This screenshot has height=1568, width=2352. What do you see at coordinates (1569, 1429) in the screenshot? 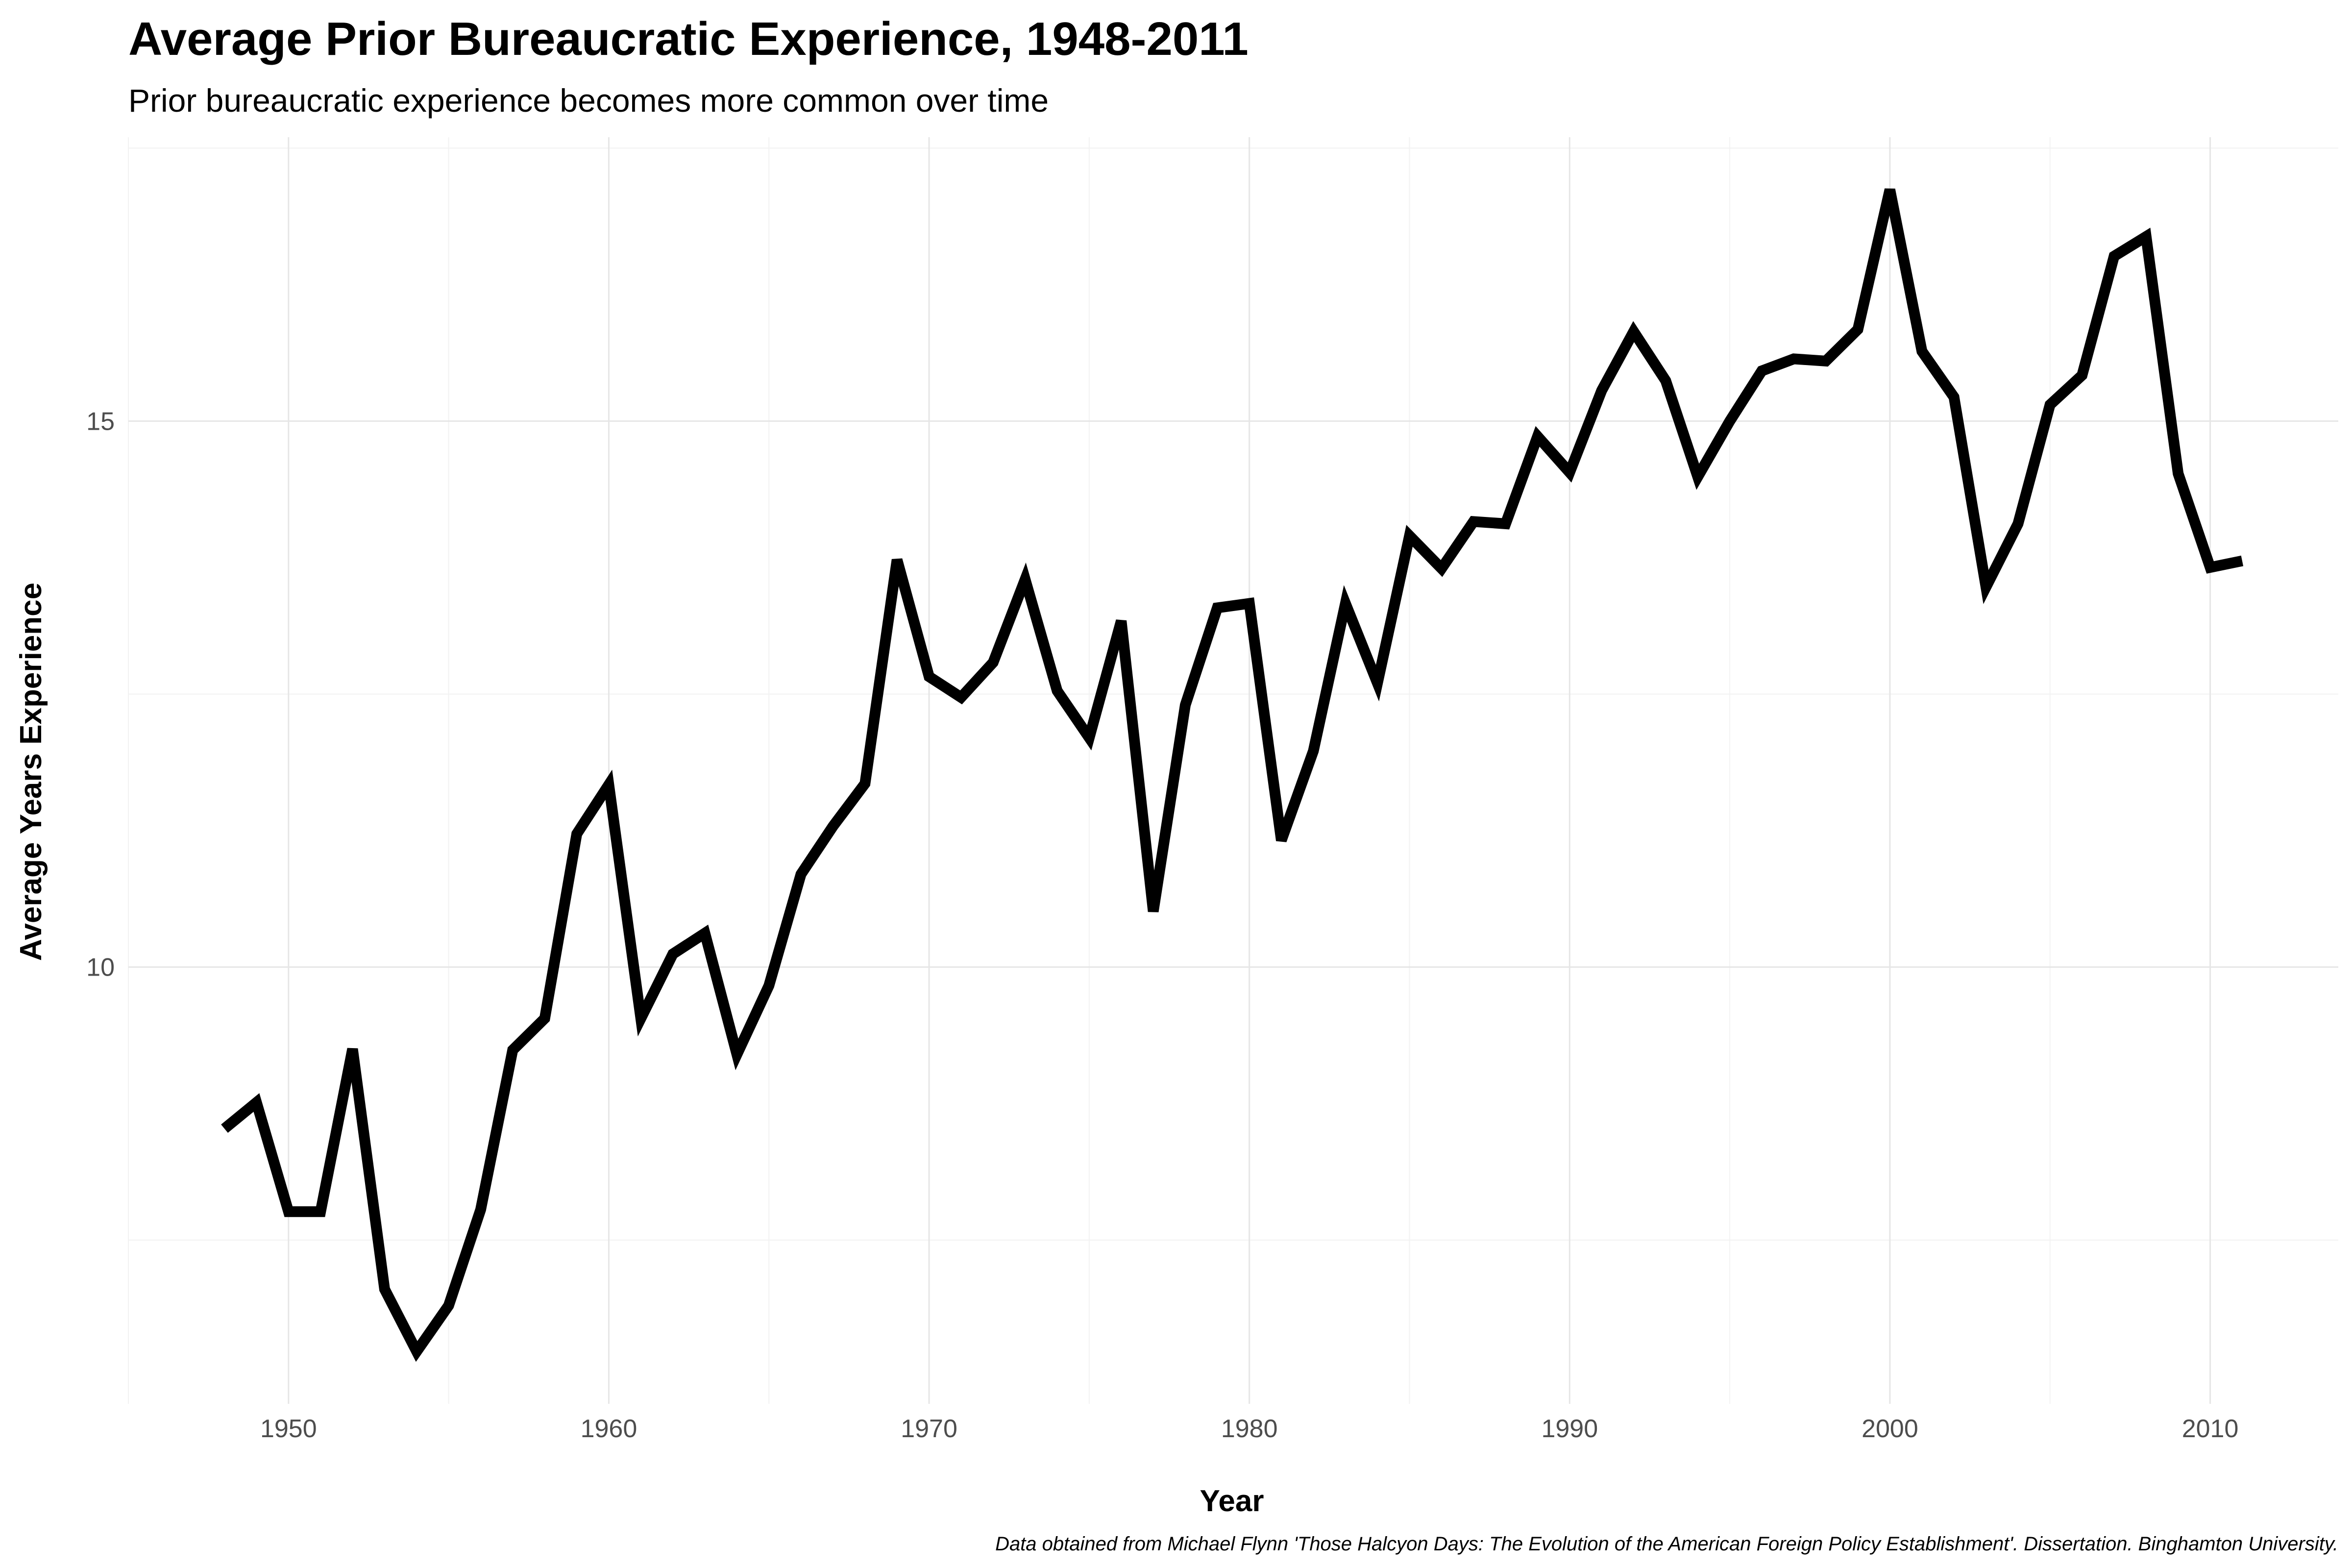
I see `x-tick-label: 1990` at bounding box center [1569, 1429].